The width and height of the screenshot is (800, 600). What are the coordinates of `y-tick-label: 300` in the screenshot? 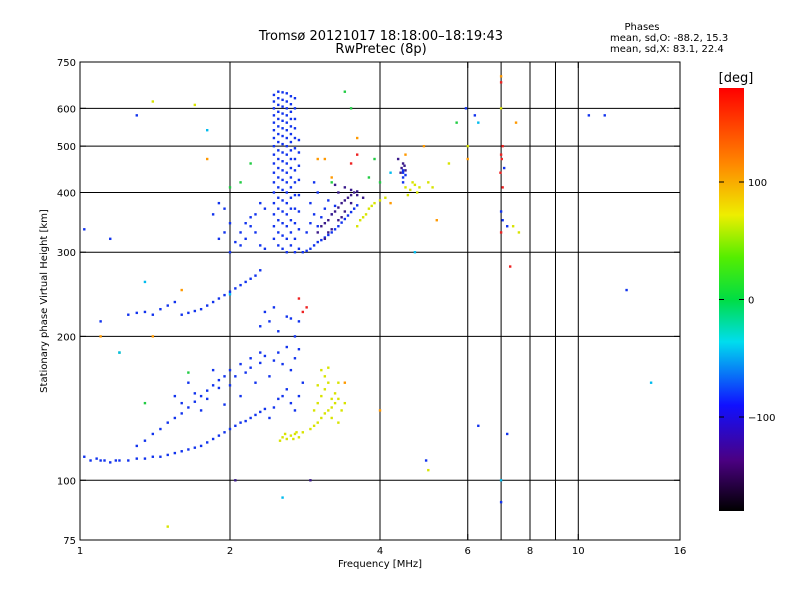 It's located at (66, 253).